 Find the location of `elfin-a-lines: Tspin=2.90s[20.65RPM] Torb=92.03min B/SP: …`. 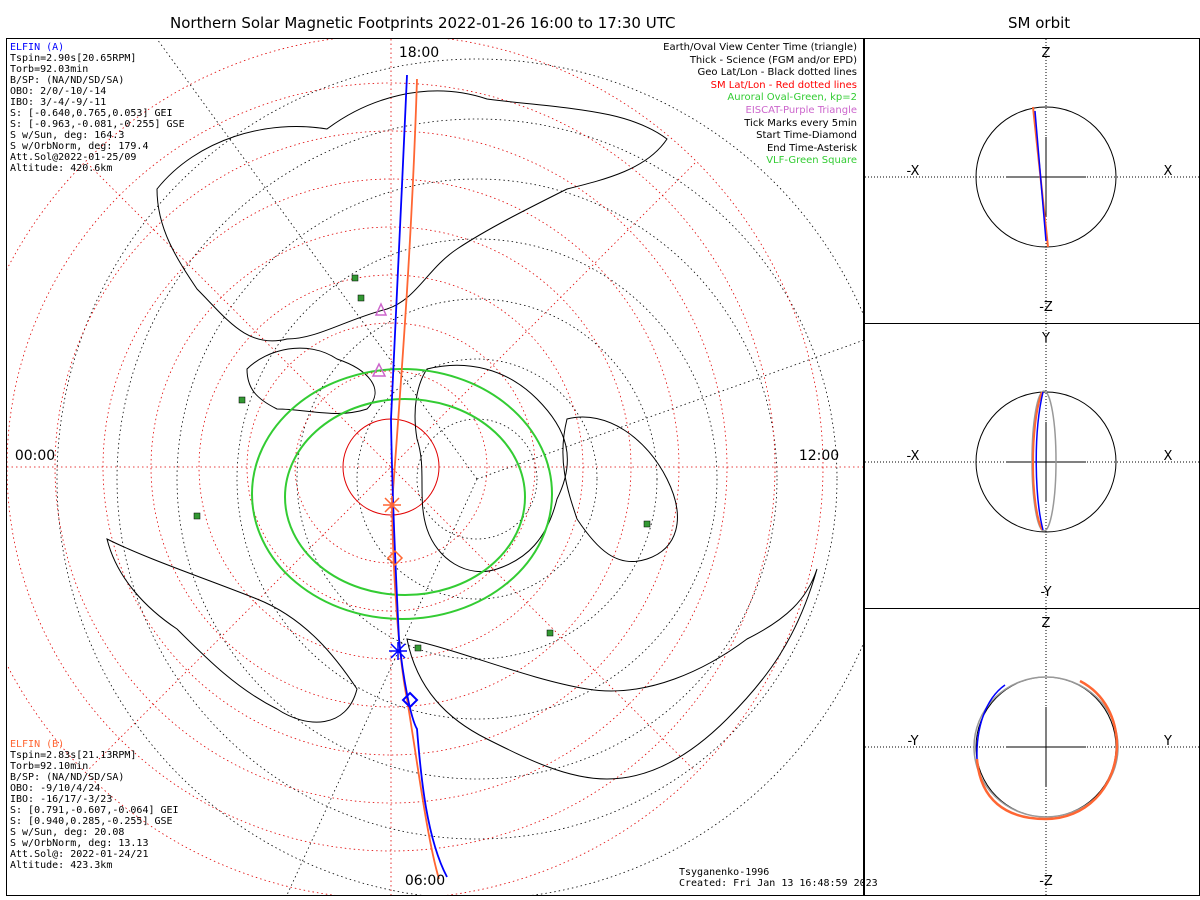

elfin-a-lines: Tspin=2.90s[20.65RPM] Torb=92.03min B/SP: … is located at coordinates (97, 113).